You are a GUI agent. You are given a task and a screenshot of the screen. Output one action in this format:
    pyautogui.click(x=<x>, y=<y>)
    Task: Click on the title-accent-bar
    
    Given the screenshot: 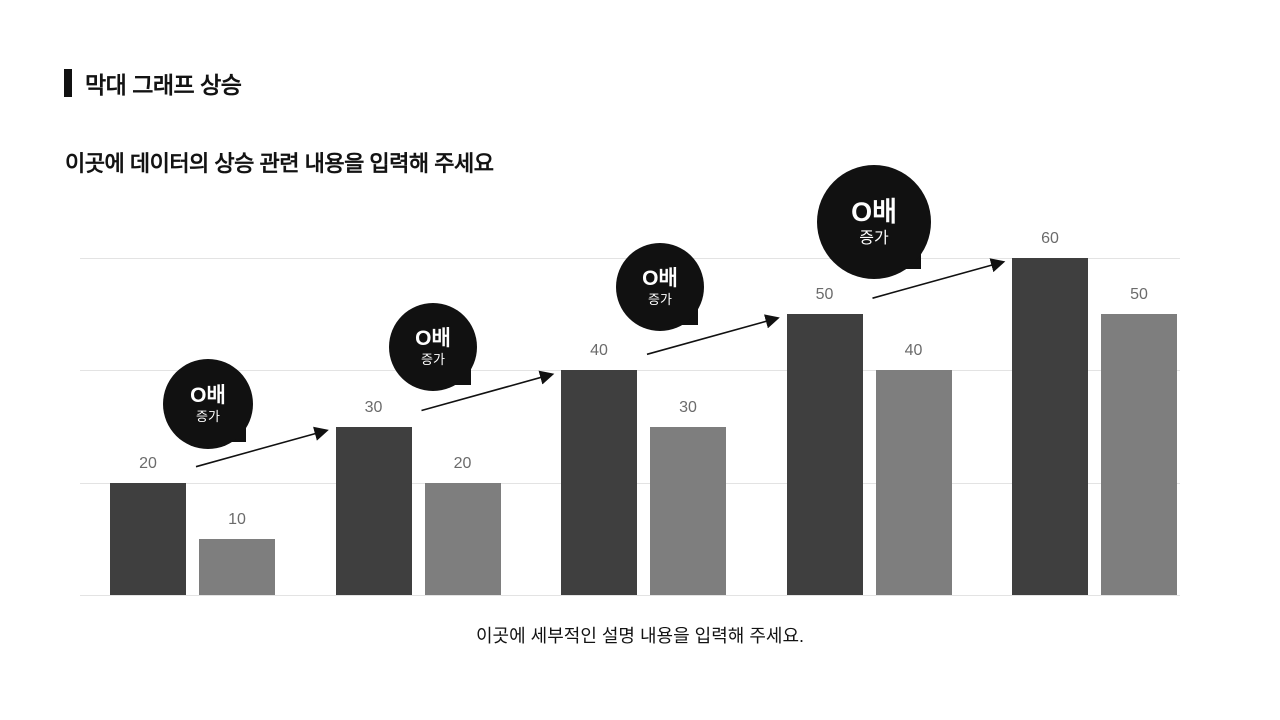 What is the action you would take?
    pyautogui.click(x=68, y=83)
    